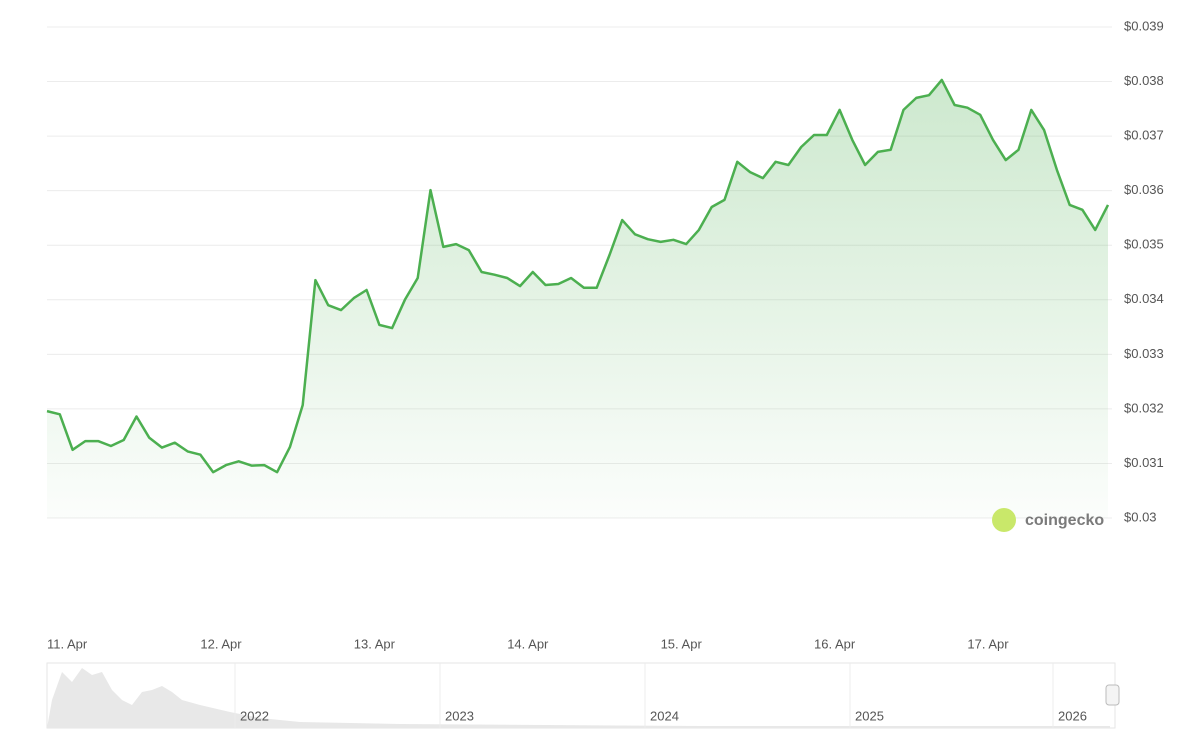 This screenshot has width=1200, height=751. Describe the element at coordinates (682, 643) in the screenshot. I see `x-tick-label: 15. Apr` at that location.